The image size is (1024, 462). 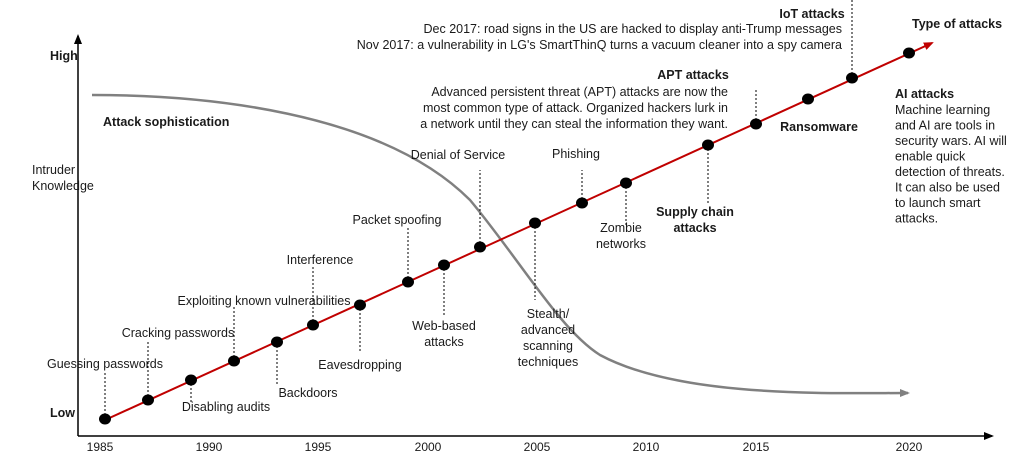 I want to click on event-label-line: scanning, so click(x=548, y=346).